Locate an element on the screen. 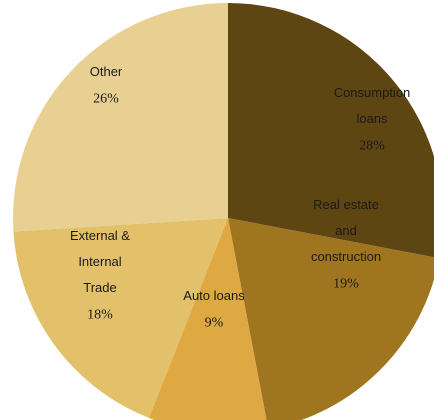  slice-value-label: 9% is located at coordinates (214, 323).